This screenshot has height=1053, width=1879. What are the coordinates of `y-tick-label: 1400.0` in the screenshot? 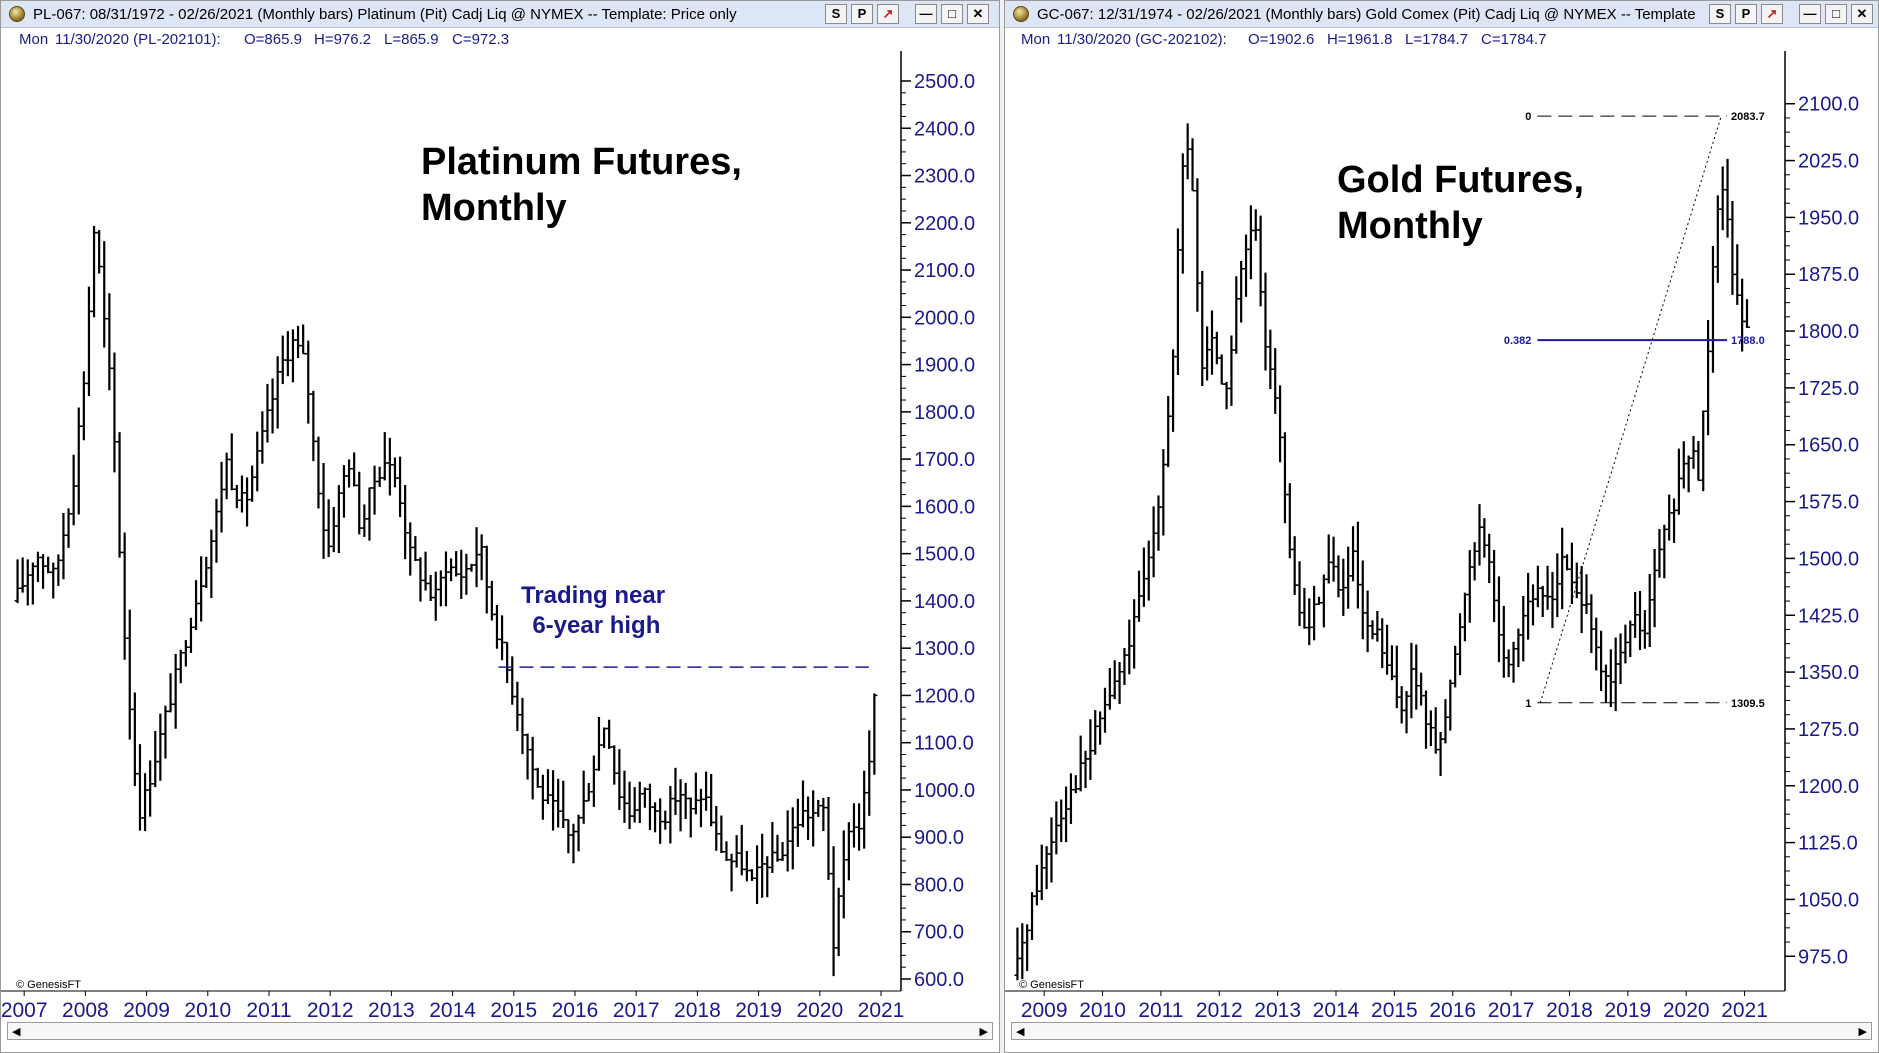 It's located at (944, 602).